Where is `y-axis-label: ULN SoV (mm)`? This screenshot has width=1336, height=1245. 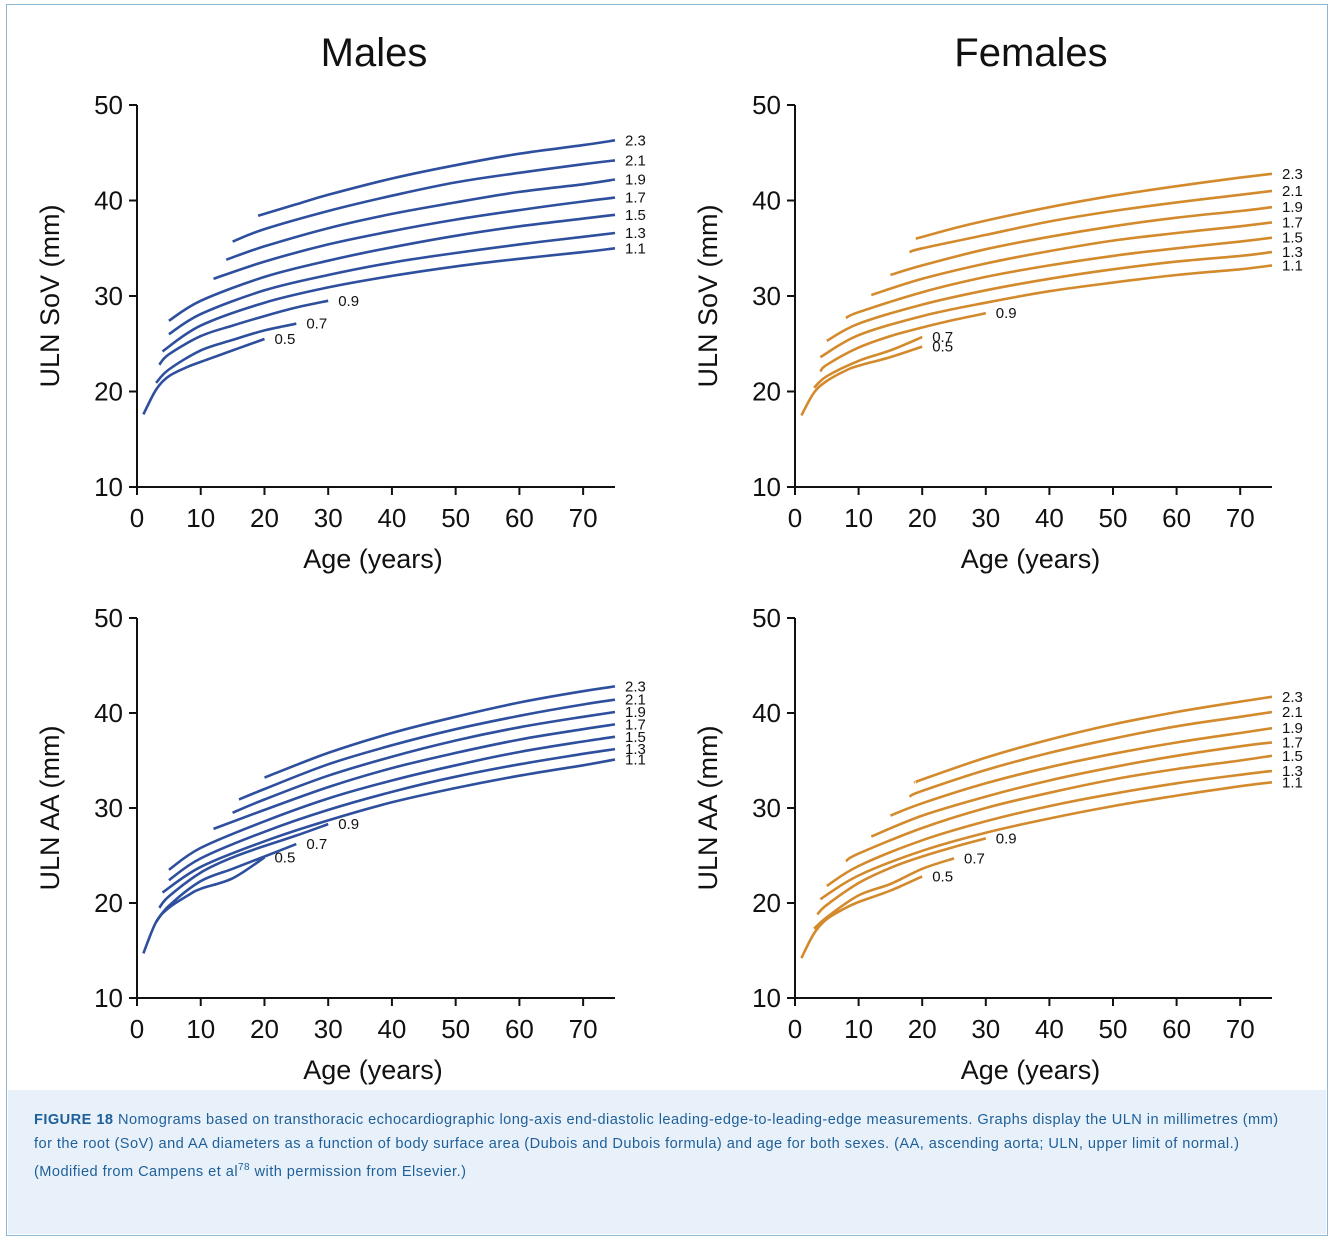 y-axis-label: ULN SoV (mm) is located at coordinates (708, 295).